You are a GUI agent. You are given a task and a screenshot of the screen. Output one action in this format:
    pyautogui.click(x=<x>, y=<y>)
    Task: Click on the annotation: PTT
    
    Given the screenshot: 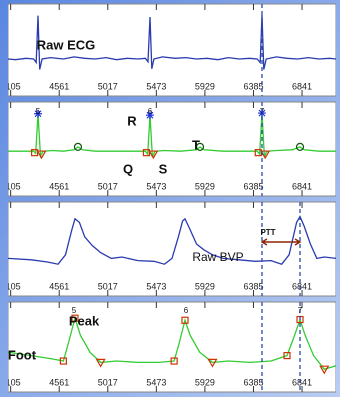 What is the action you would take?
    pyautogui.click(x=267, y=232)
    